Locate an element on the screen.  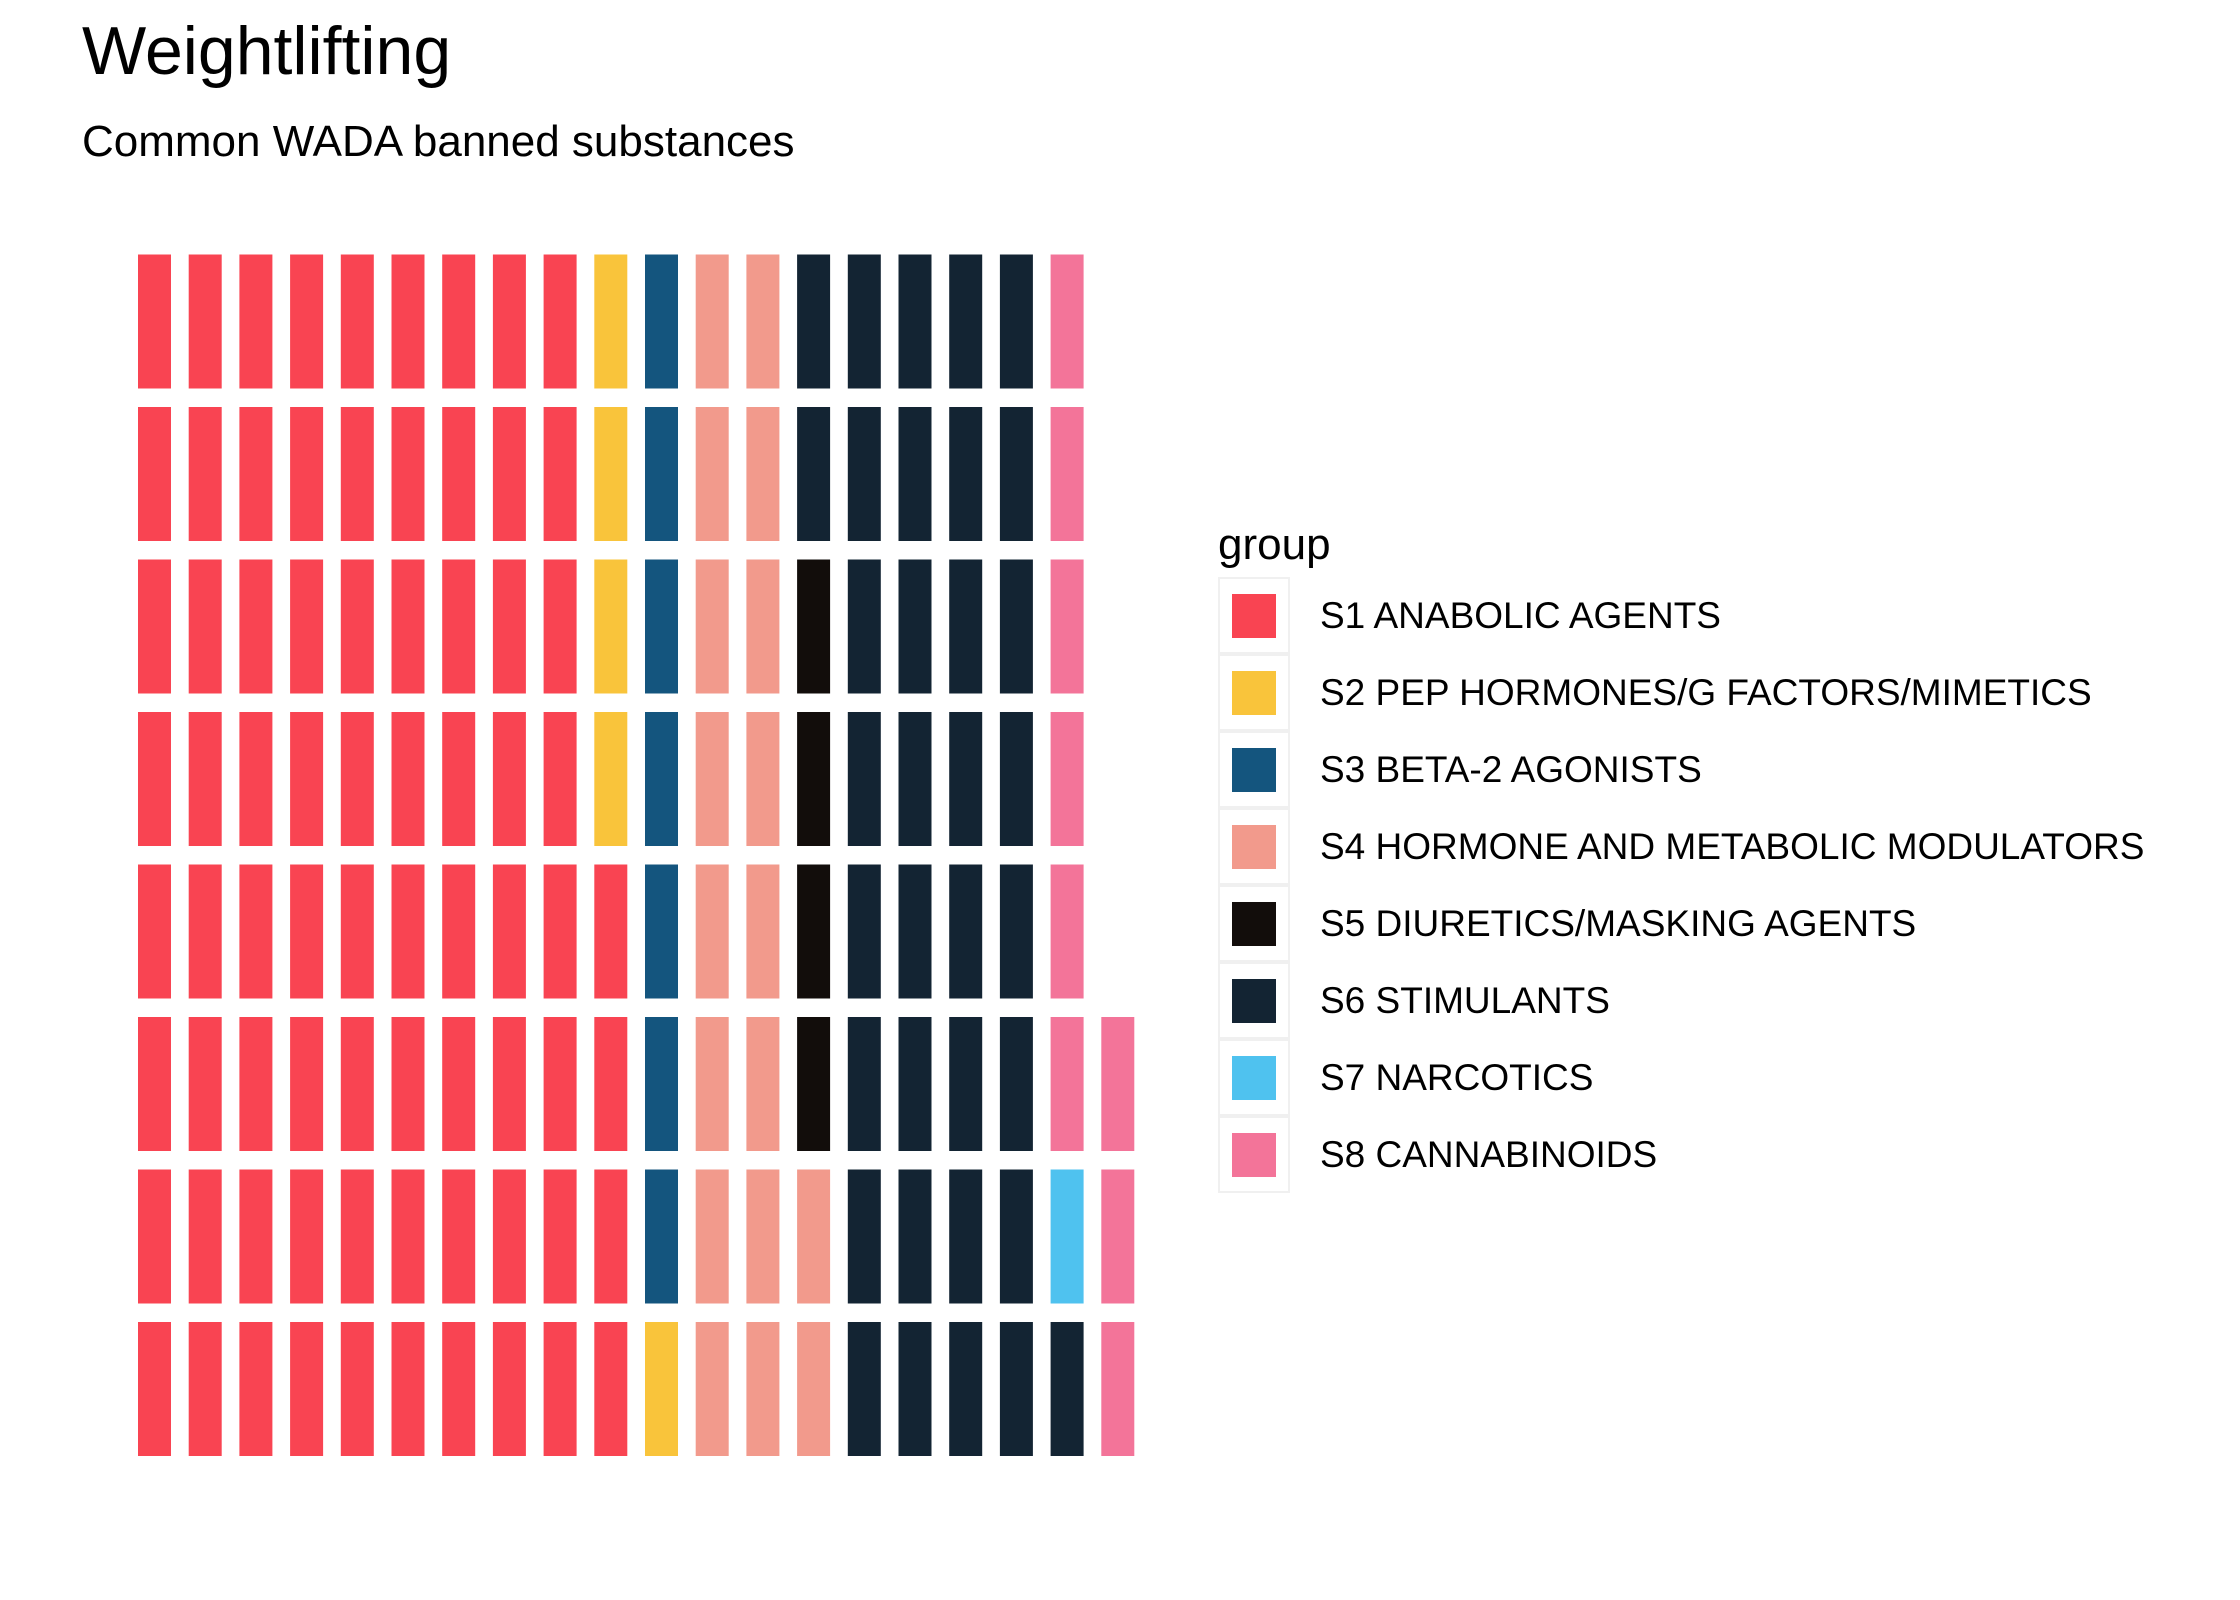
legend-label: S7 NARCOTICS is located at coordinates (1457, 1077).